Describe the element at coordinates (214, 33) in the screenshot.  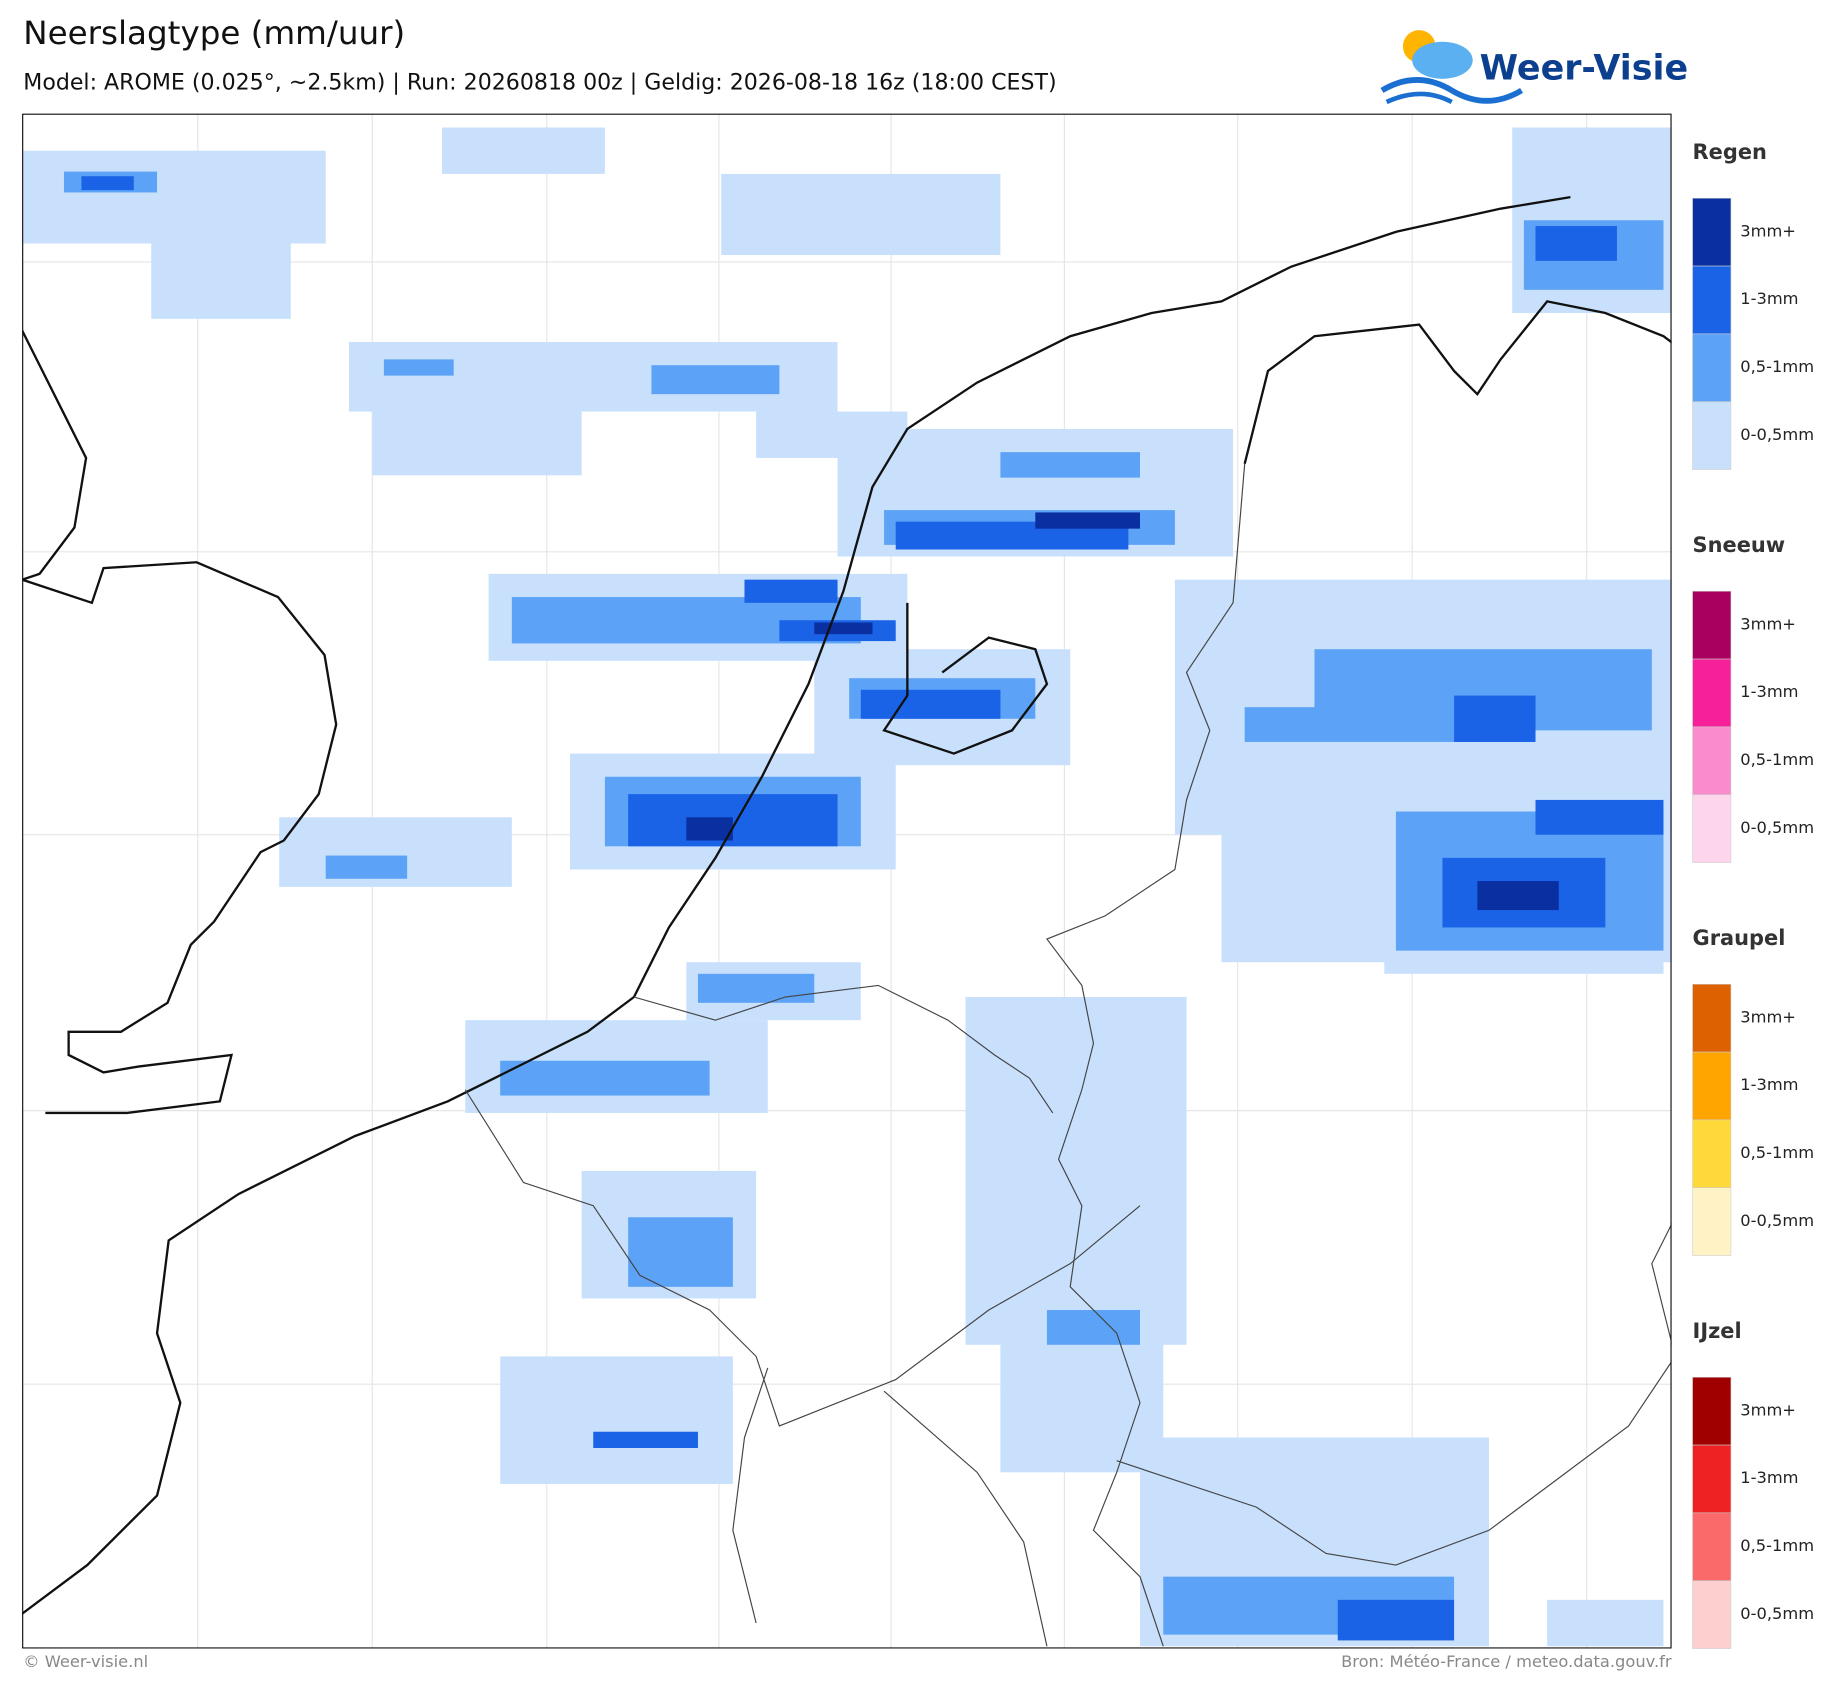
I see `title: Neerslagtype (mm/uur)` at that location.